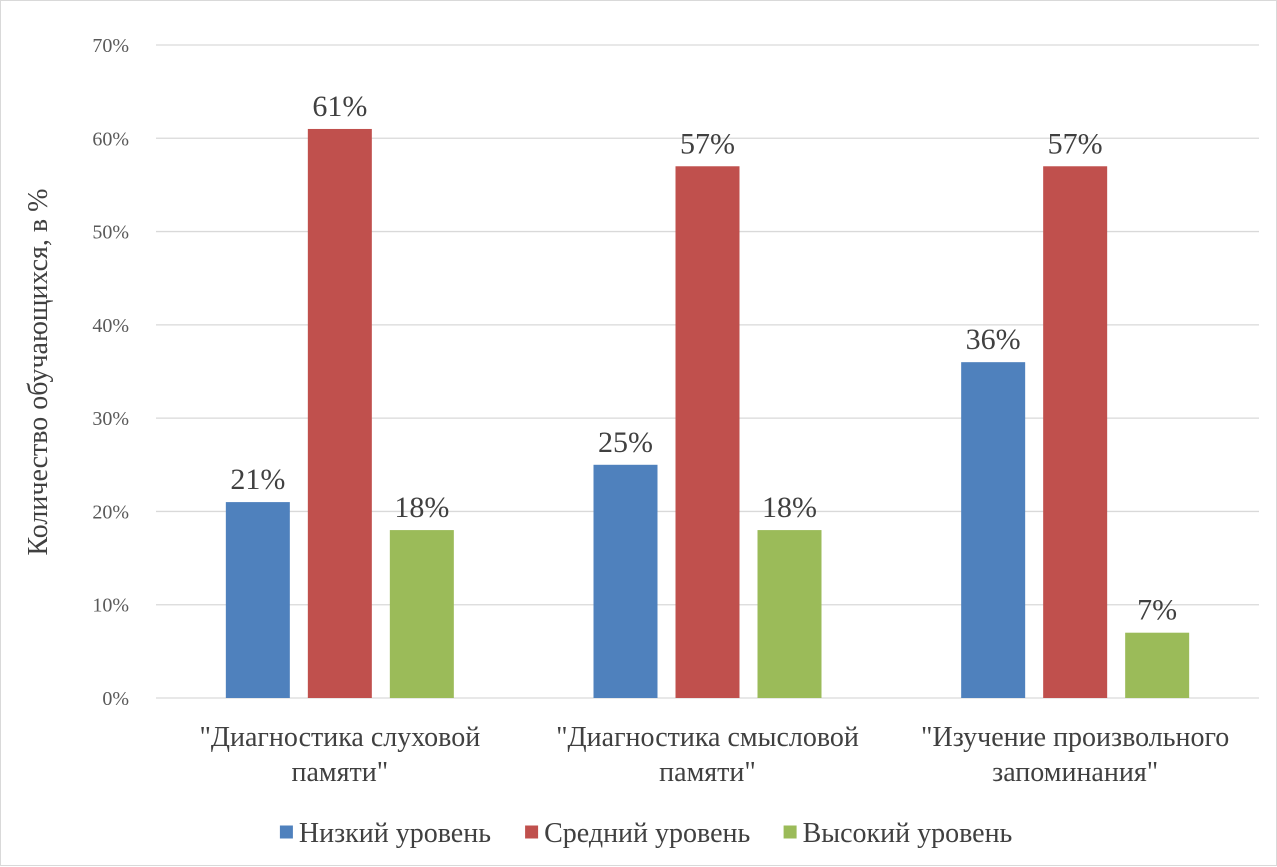 The width and height of the screenshot is (1277, 867). What do you see at coordinates (110, 512) in the screenshot?
I see `y-tick-label: 20%` at bounding box center [110, 512].